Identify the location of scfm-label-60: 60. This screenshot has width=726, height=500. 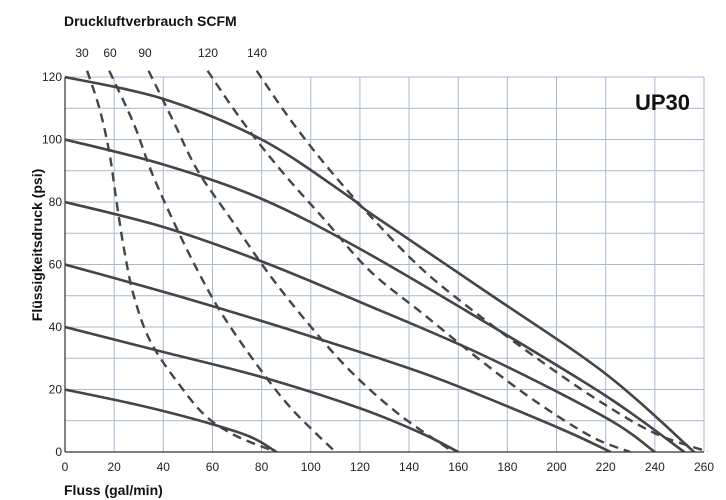
(110, 53).